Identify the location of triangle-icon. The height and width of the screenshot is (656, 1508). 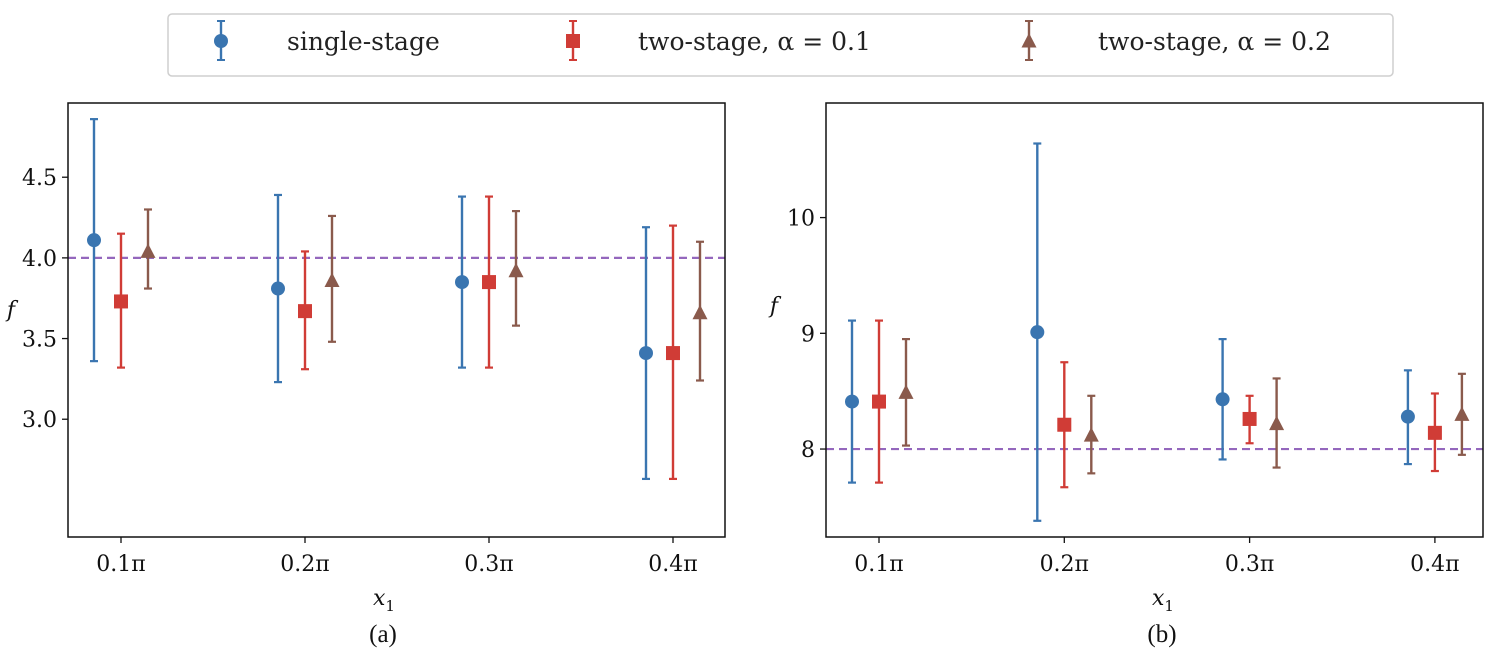
(1029, 40).